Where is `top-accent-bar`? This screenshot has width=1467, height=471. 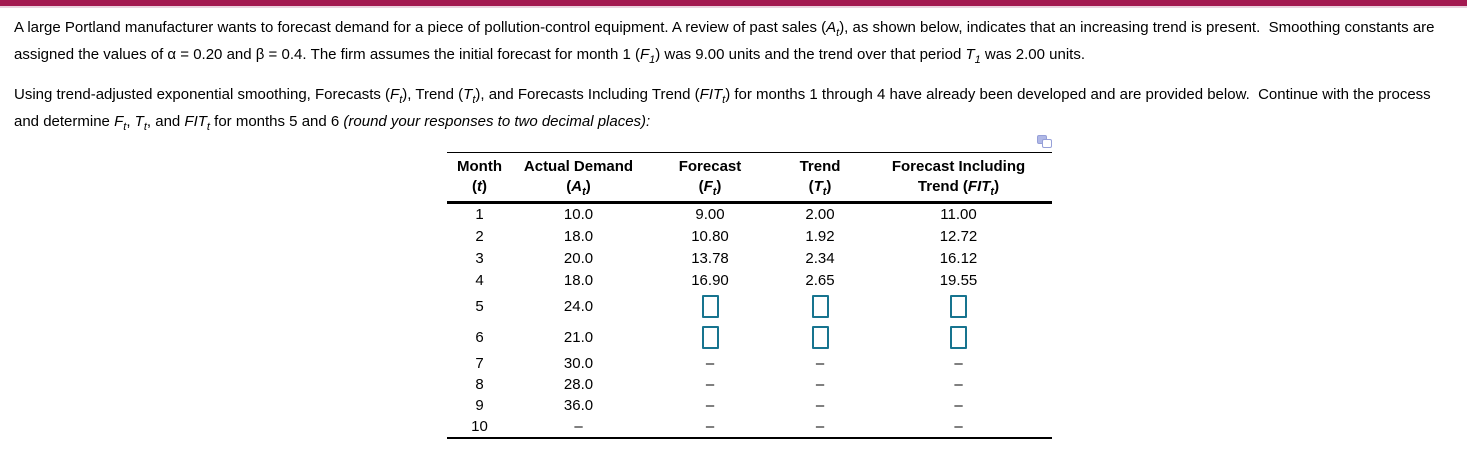 top-accent-bar is located at coordinates (733, 4).